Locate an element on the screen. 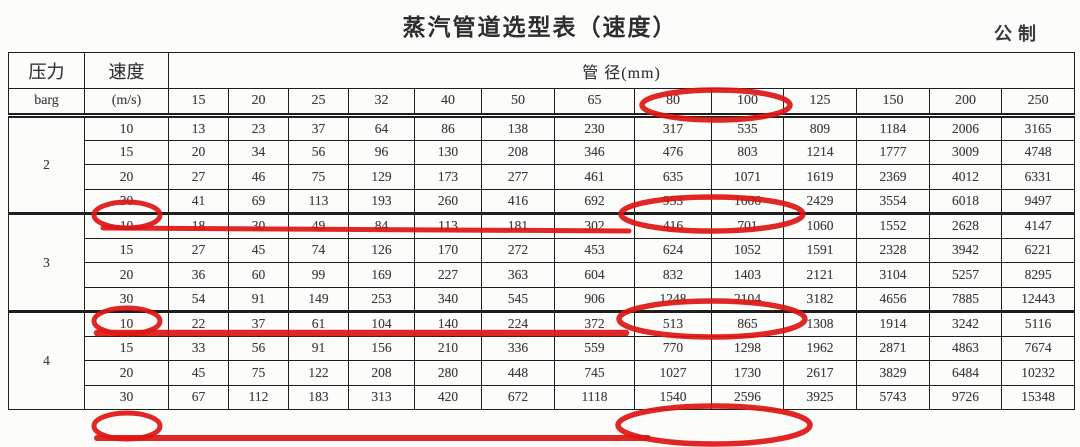 Image resolution: width=1080 pixels, height=447 pixels. pipe-size-header: 25 is located at coordinates (318, 103).